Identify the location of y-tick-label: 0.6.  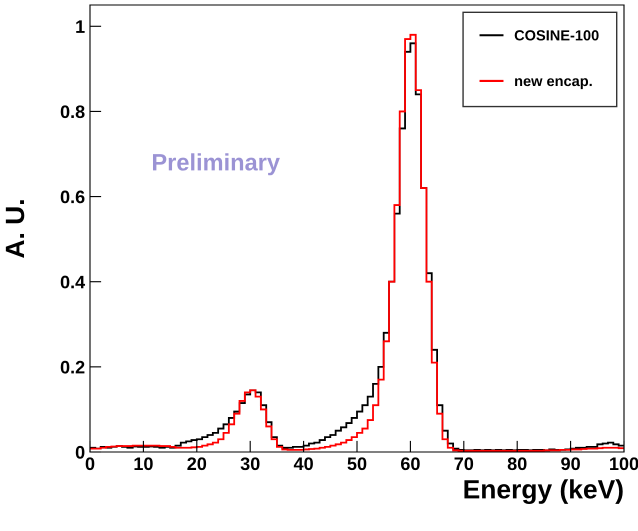
(72, 197).